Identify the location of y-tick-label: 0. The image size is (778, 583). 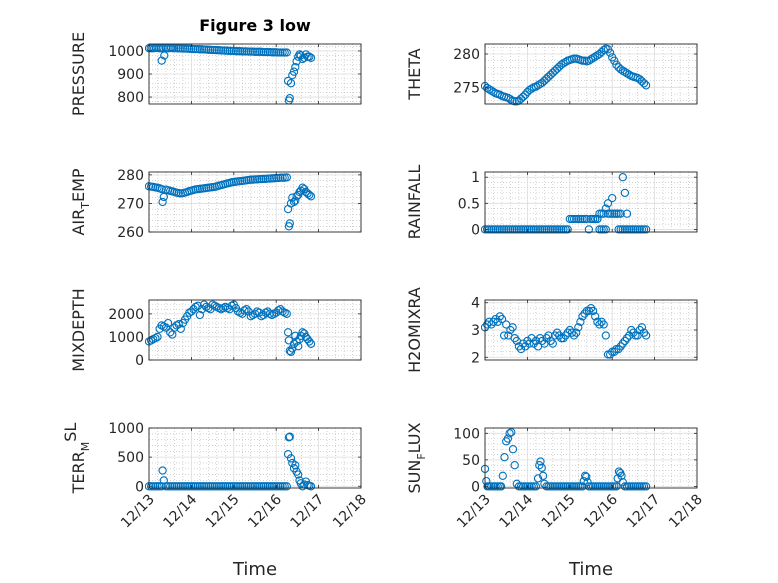
(475, 230).